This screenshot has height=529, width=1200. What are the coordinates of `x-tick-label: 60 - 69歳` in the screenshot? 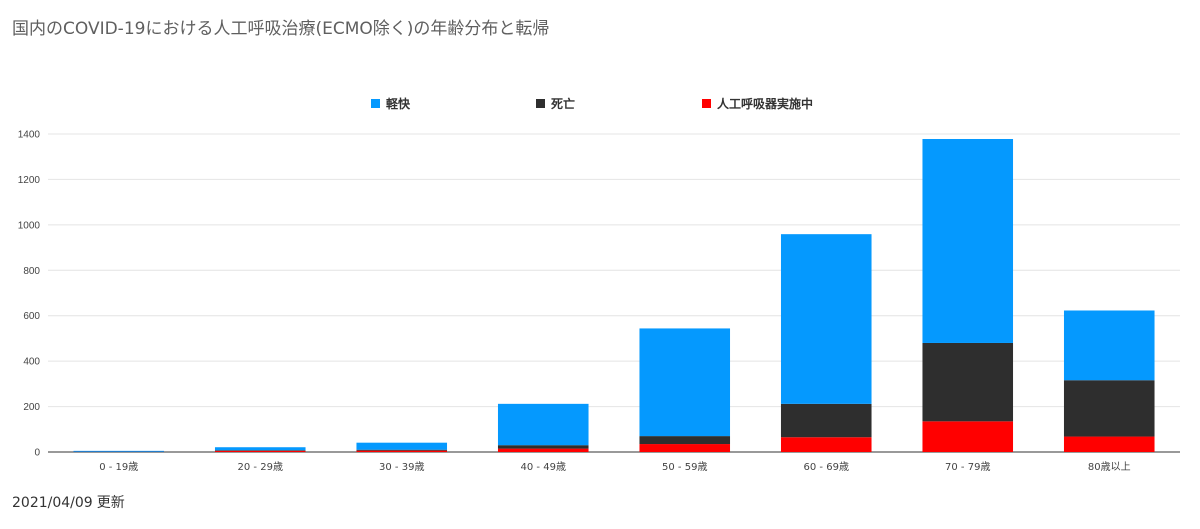 It's located at (826, 467).